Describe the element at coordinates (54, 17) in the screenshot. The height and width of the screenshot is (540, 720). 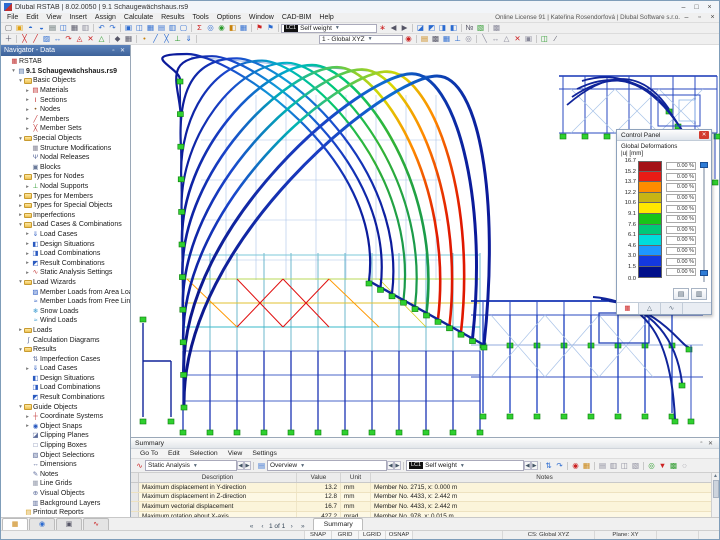
I see `menu-view: View` at that location.